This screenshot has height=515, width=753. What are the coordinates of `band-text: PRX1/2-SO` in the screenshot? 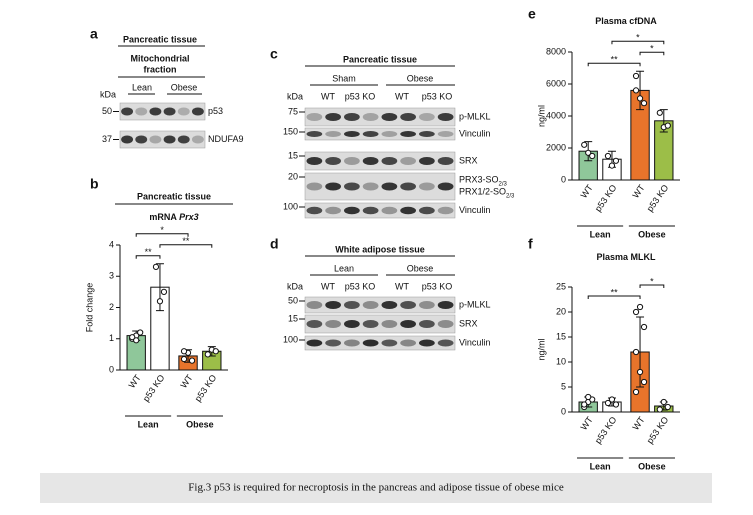 It's located at (482, 192).